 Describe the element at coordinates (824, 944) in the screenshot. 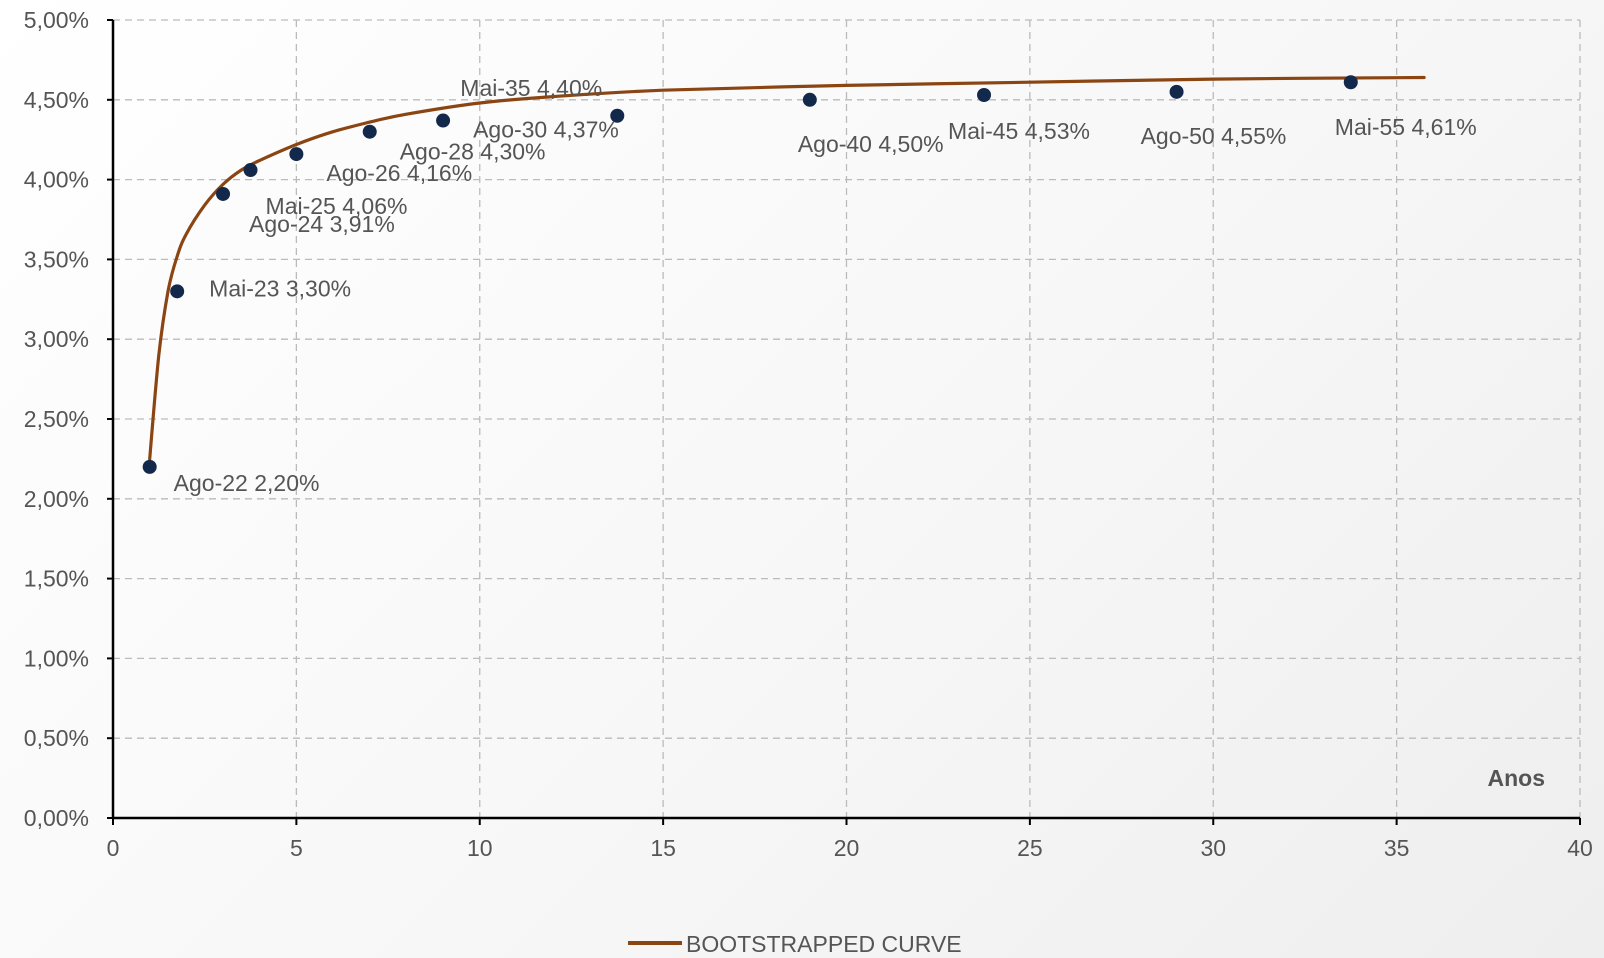

I see `legend-label-bootstrapped-curve: BOOTSTRAPPED CURVE` at that location.